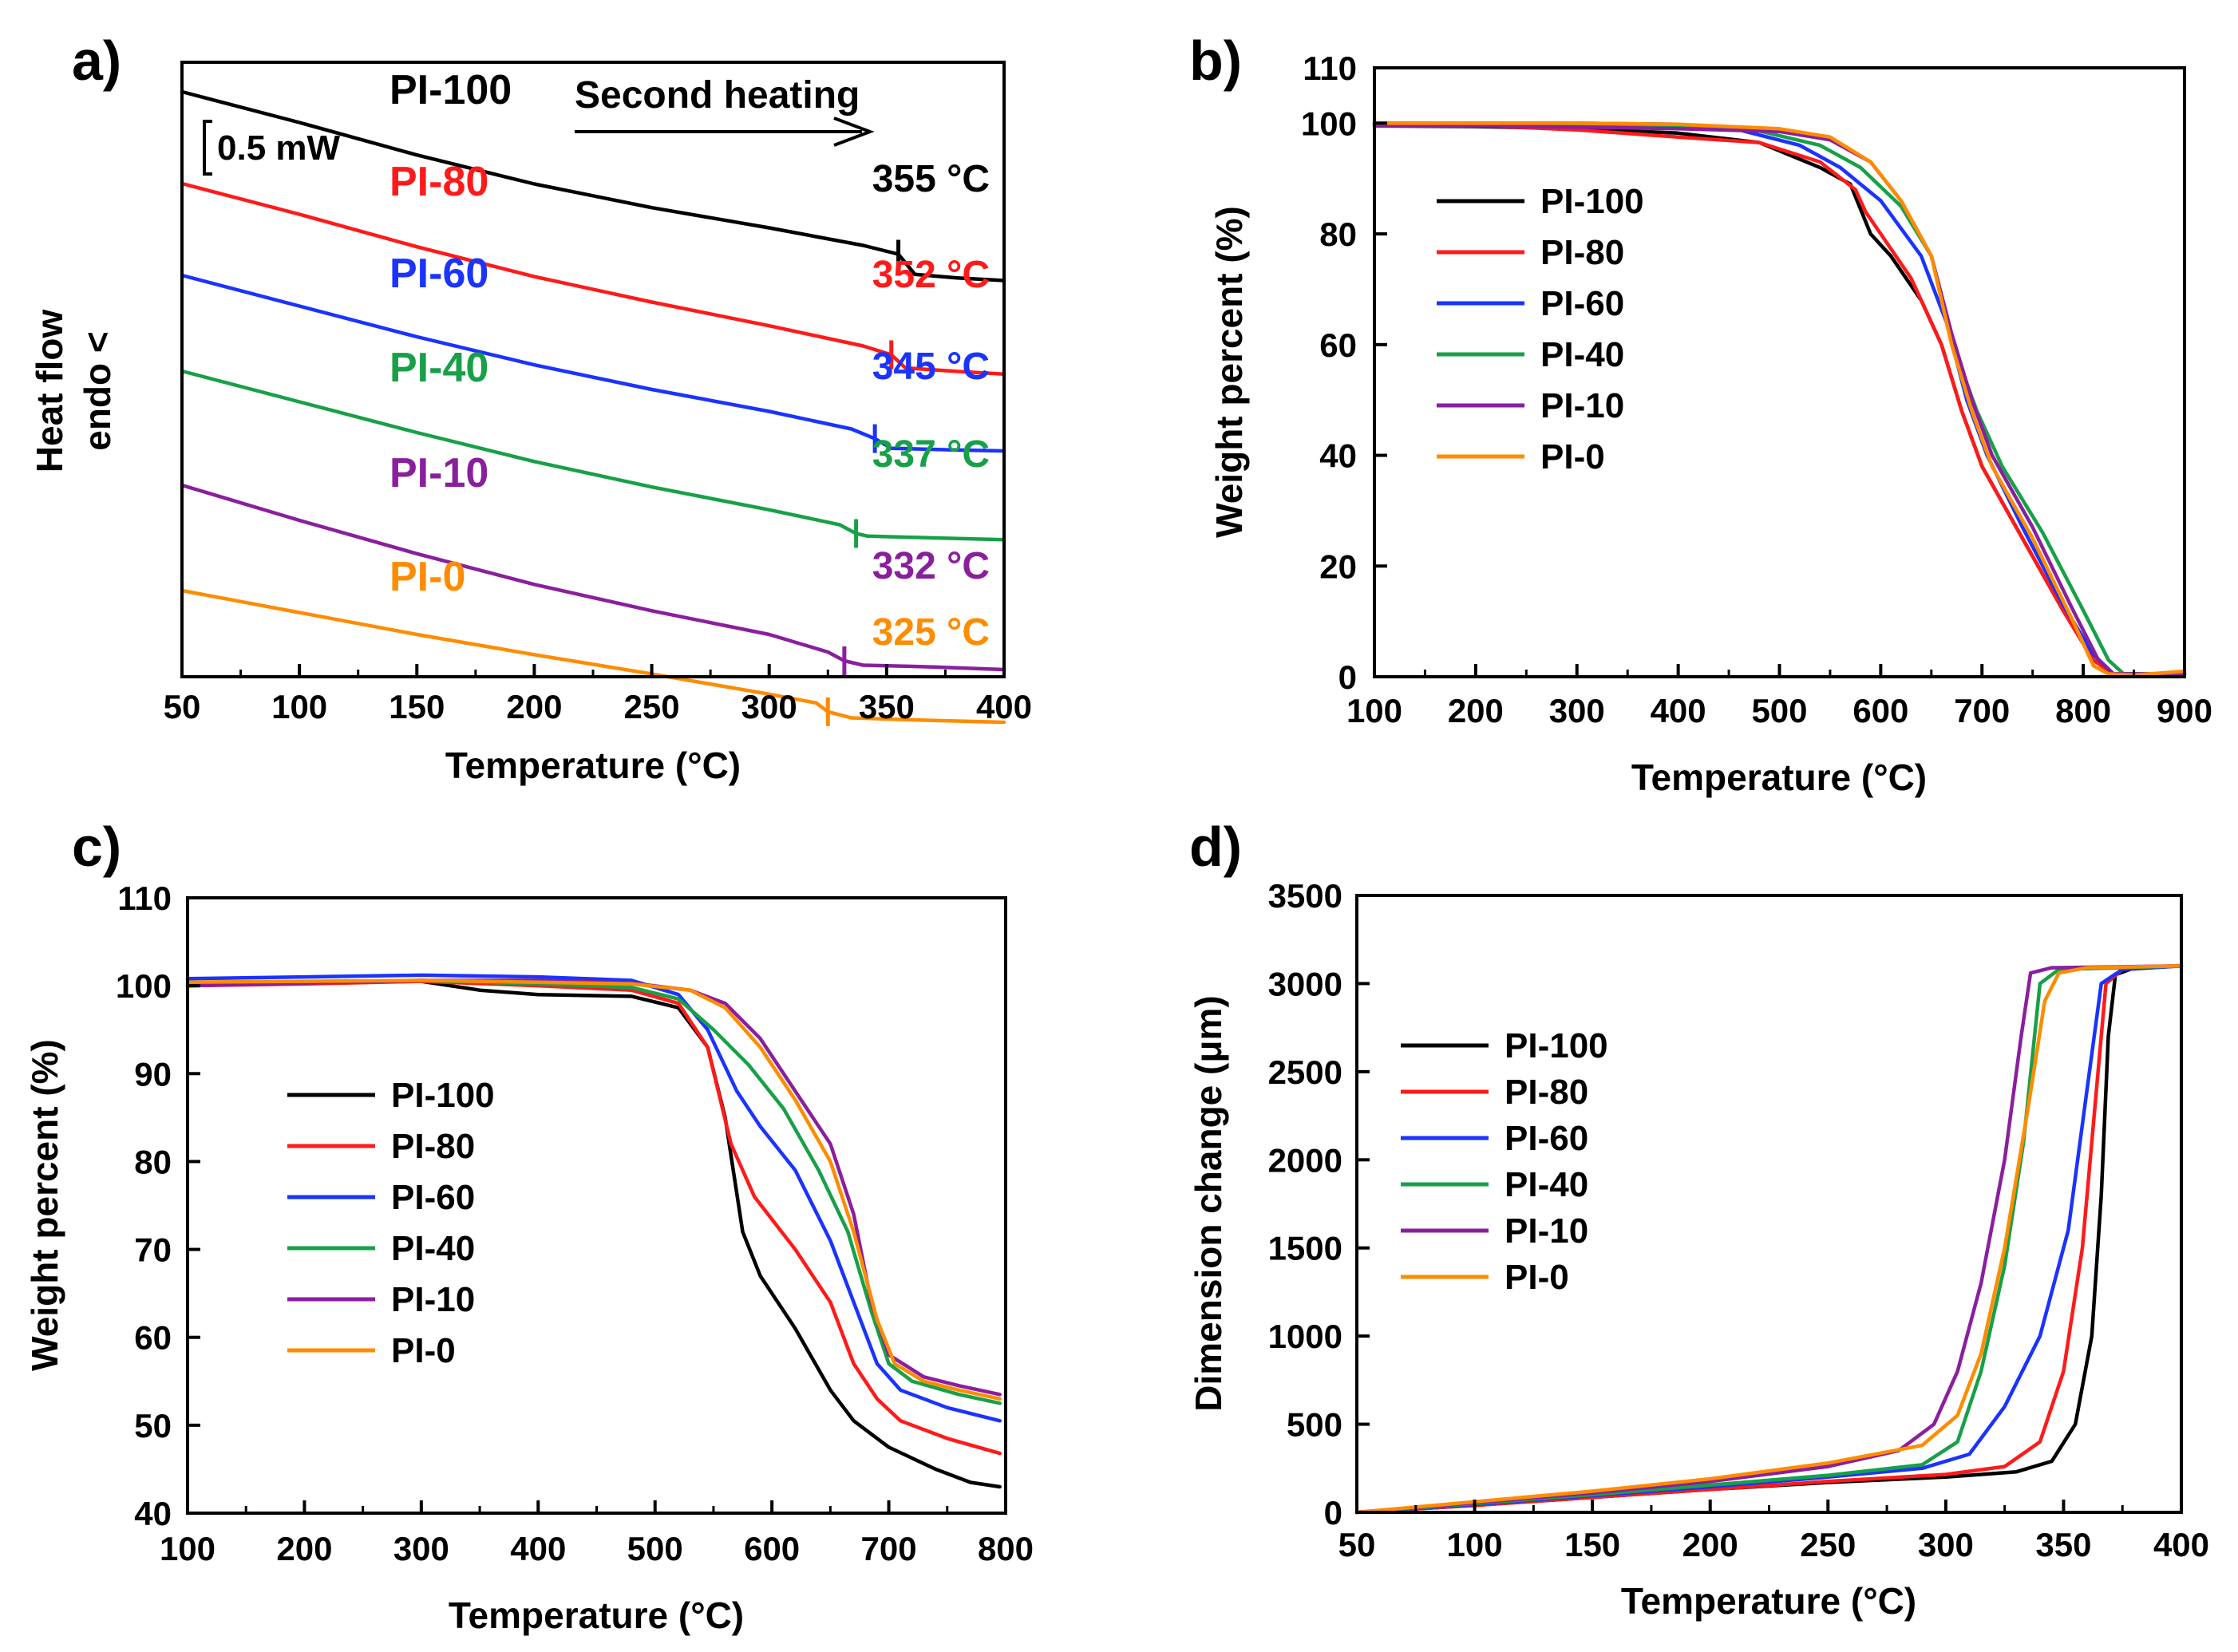 Image resolution: width=2238 pixels, height=1652 pixels. Describe the element at coordinates (438, 182) in the screenshot. I see `series-label-pi-80: PI-80` at that location.